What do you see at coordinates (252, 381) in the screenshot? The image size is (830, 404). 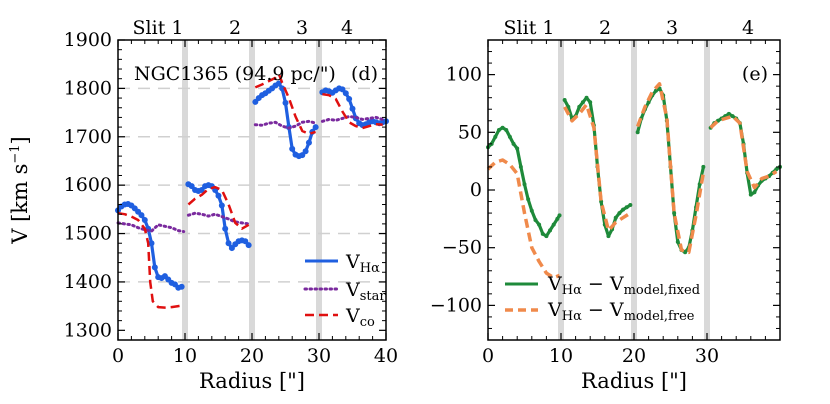 I see `x-axis-label: Radius ["]` at bounding box center [252, 381].